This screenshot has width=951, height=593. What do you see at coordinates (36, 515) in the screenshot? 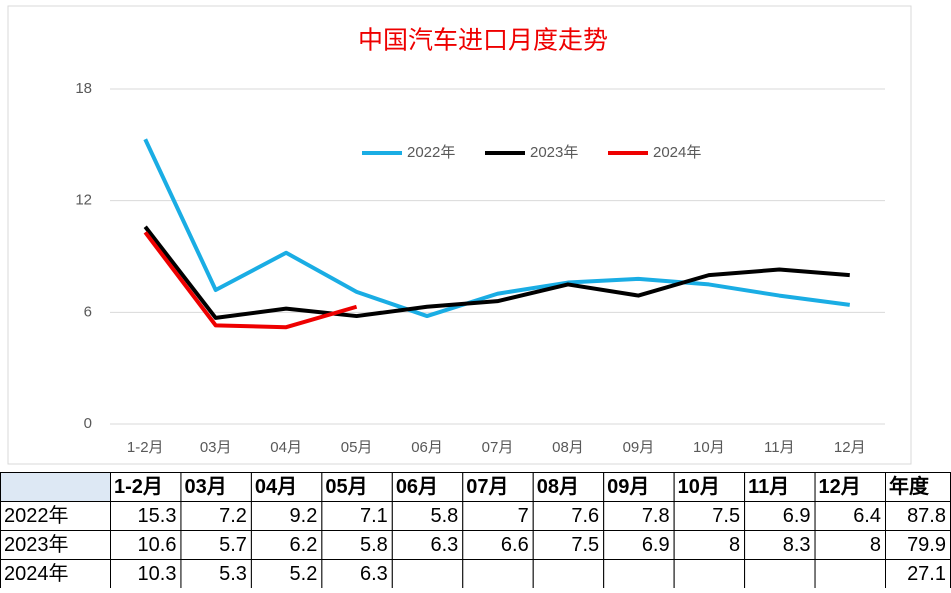
I see `table-value: 2022年` at bounding box center [36, 515].